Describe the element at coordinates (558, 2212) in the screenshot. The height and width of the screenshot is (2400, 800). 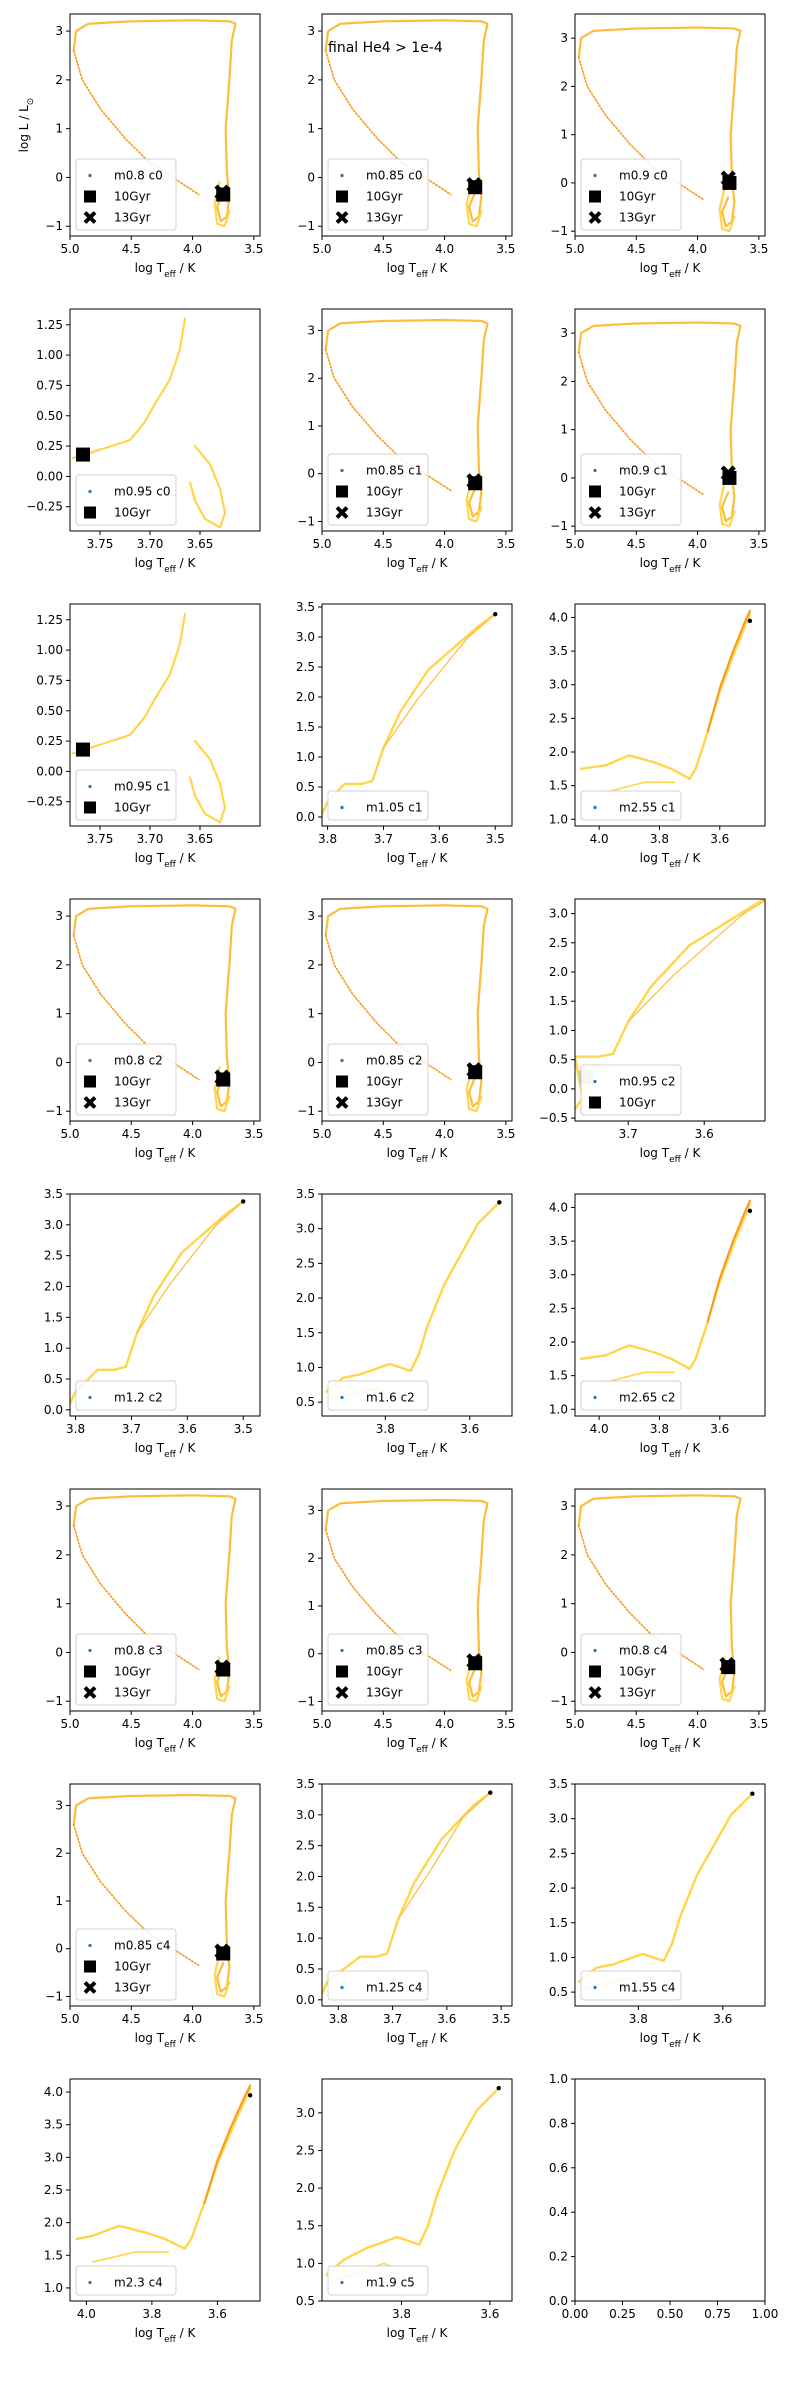
I see `y-tick-label: 0.4` at that location.